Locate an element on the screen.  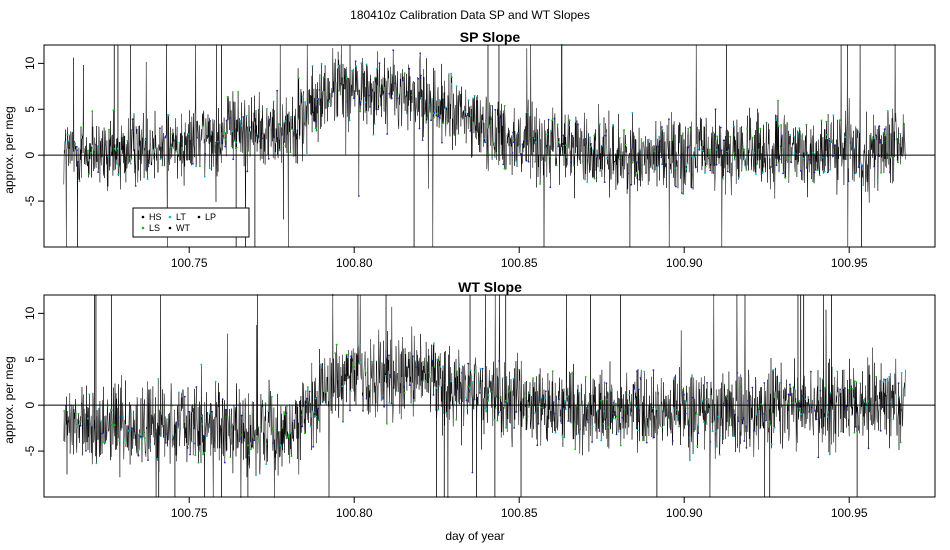
x-tick-label: 100.95 is located at coordinates (849, 263).